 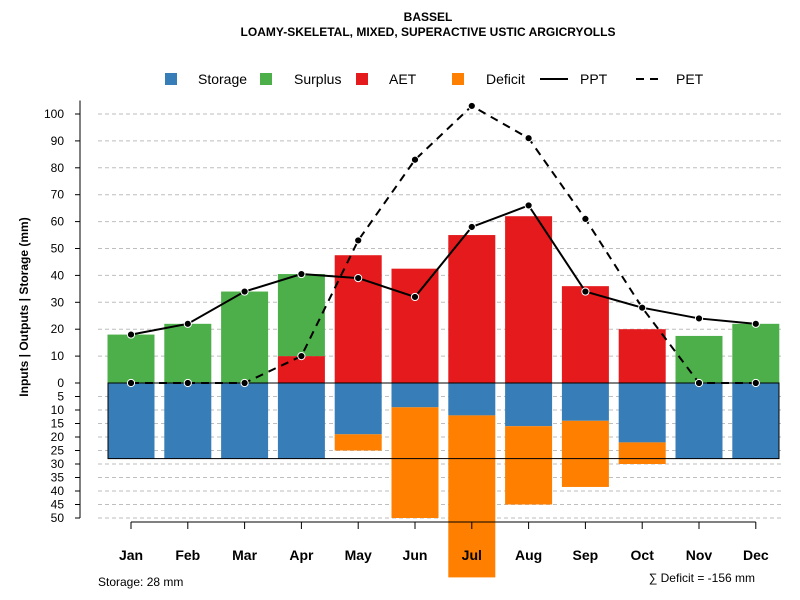 What do you see at coordinates (58, 195) in the screenshot?
I see `y-tick-label: 70` at bounding box center [58, 195].